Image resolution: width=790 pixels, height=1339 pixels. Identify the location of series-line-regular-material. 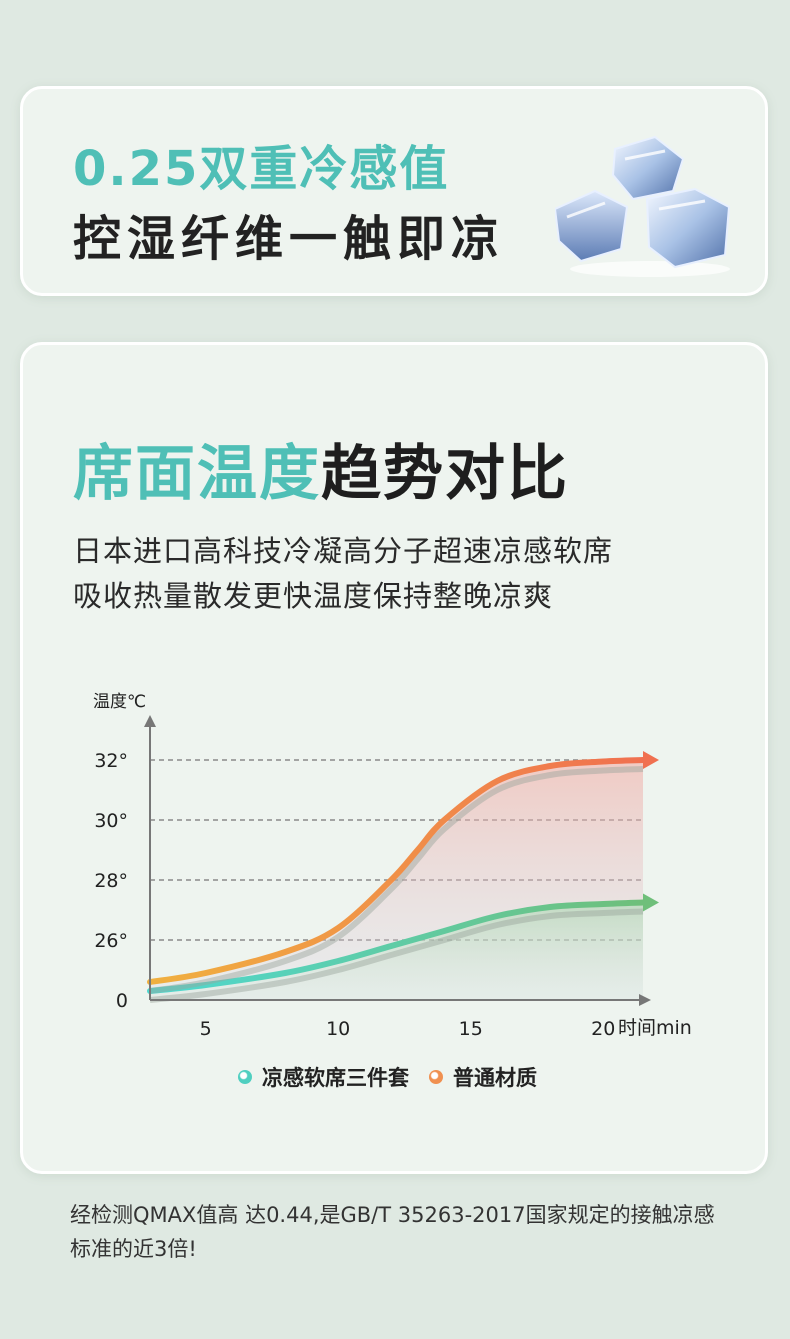
(396, 871).